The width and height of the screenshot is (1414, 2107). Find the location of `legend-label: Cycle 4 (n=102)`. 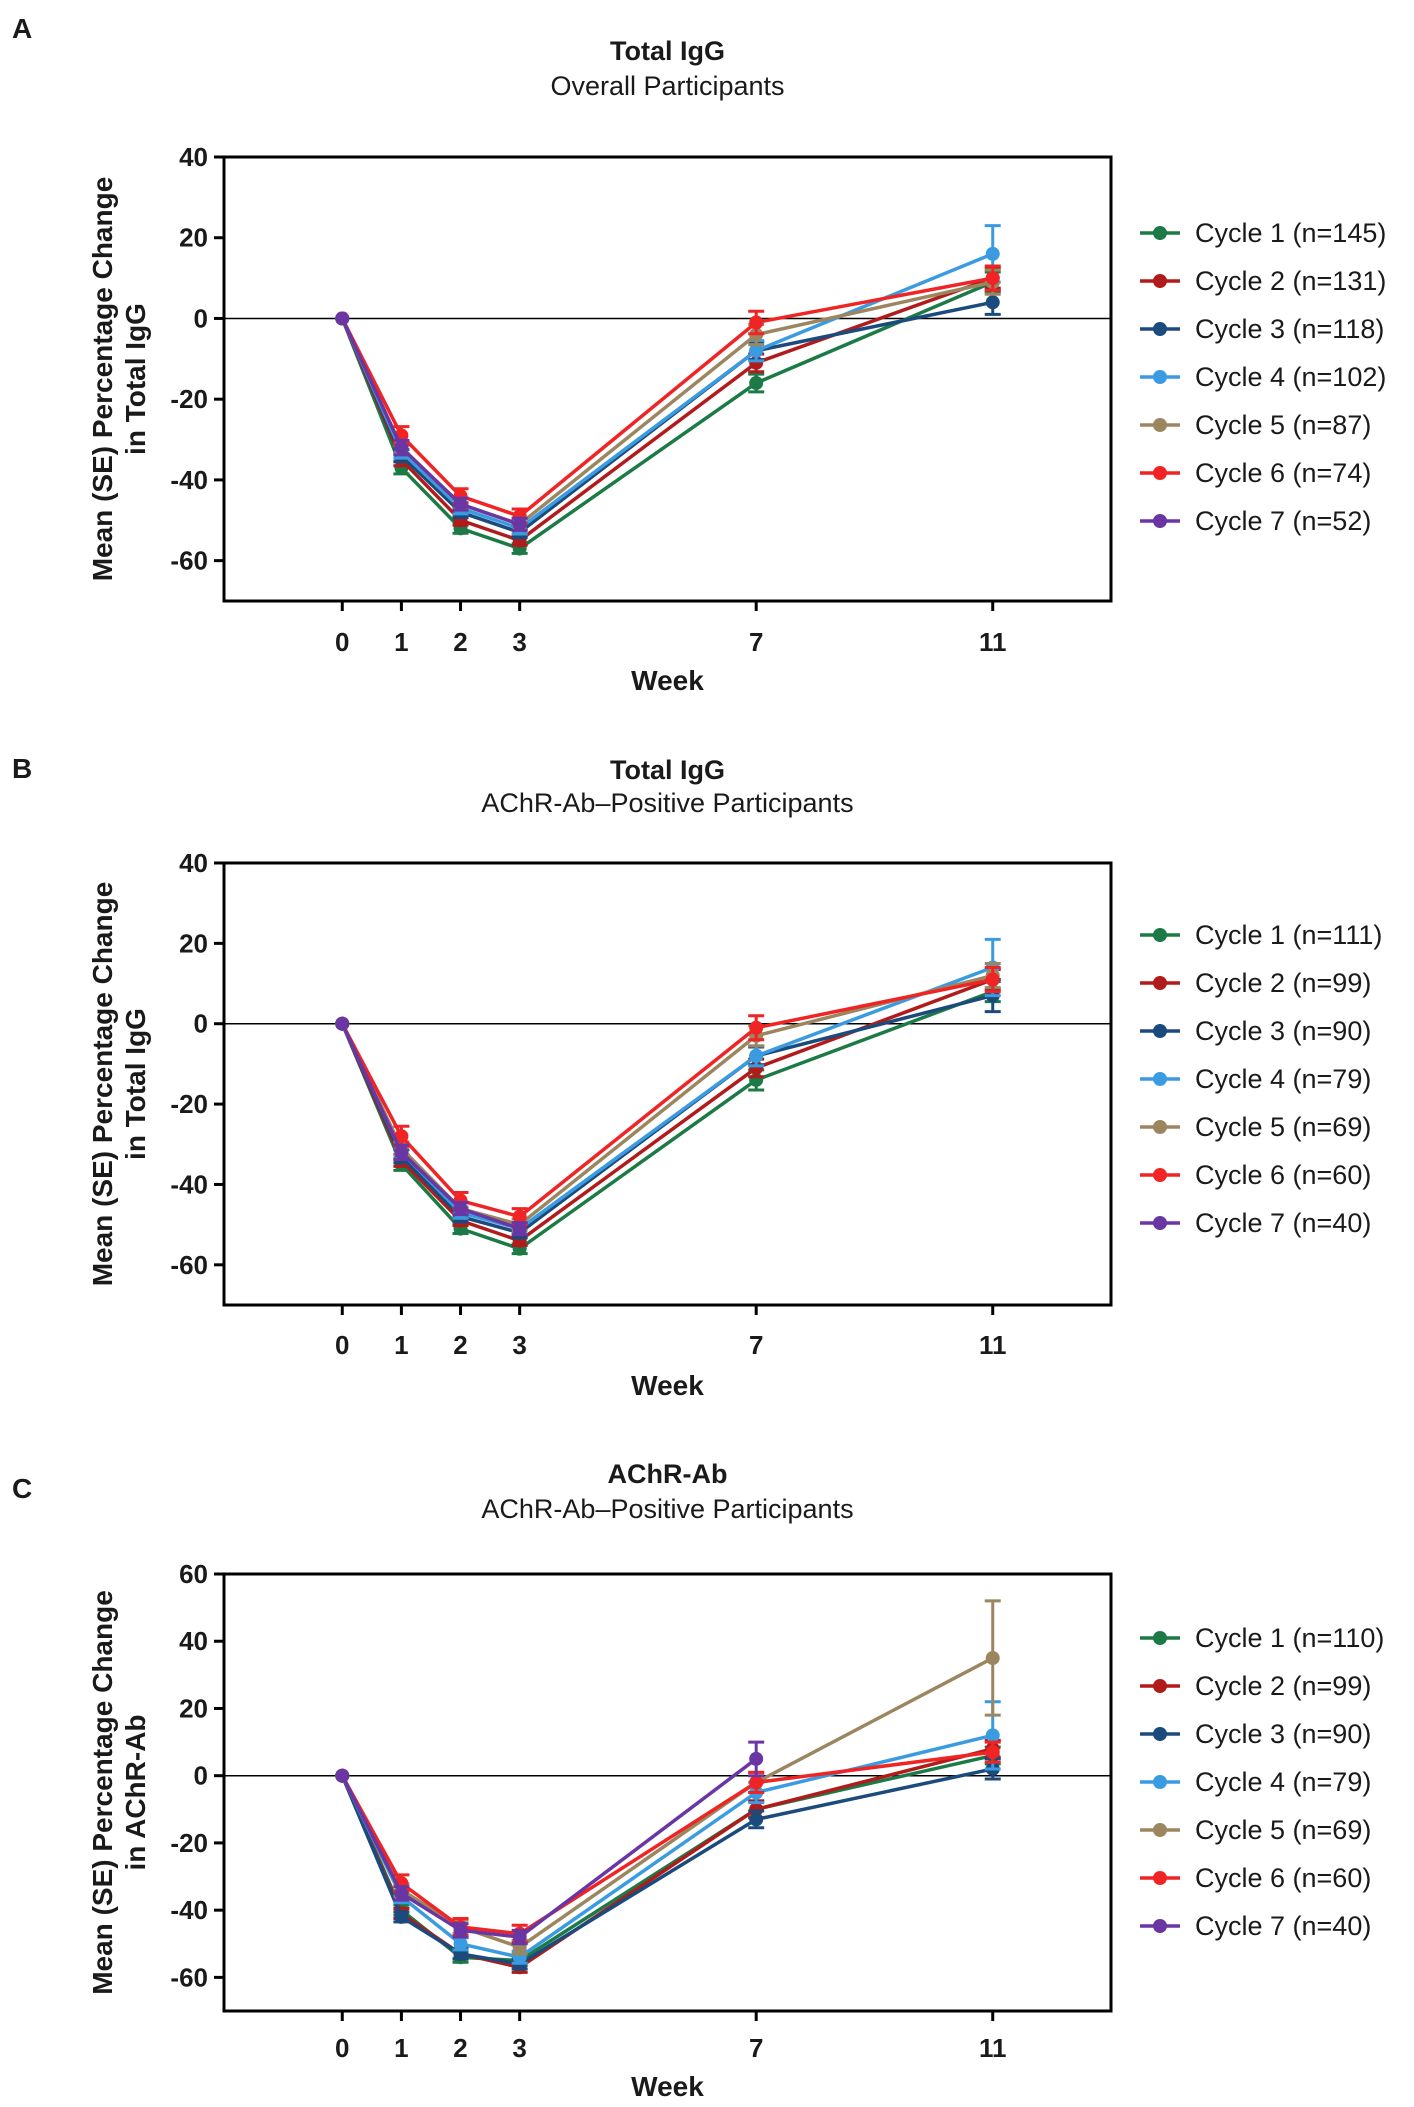

legend-label: Cycle 4 (n=102) is located at coordinates (1290, 377).